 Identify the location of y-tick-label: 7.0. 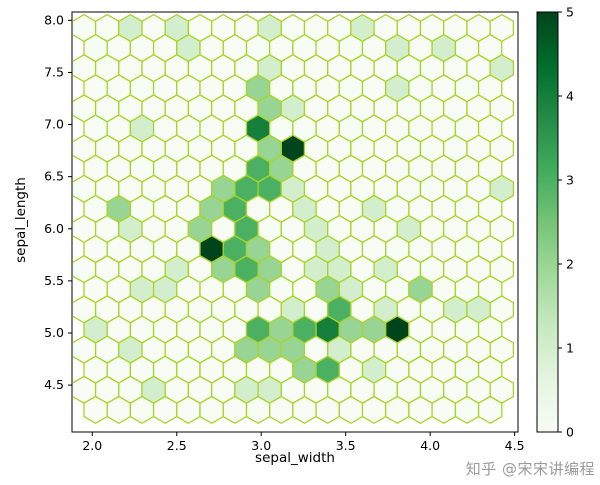
(54, 124).